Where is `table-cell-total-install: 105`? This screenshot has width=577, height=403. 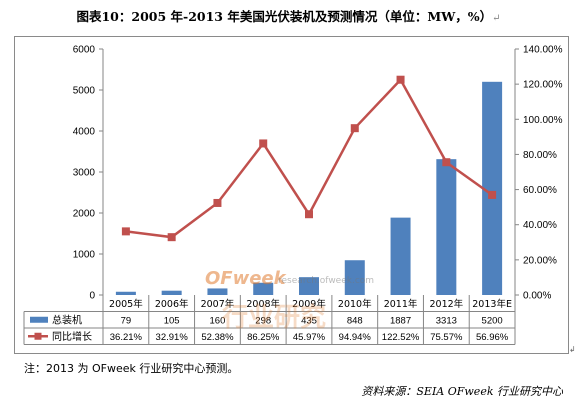 table-cell-total-install: 105 is located at coordinates (172, 320).